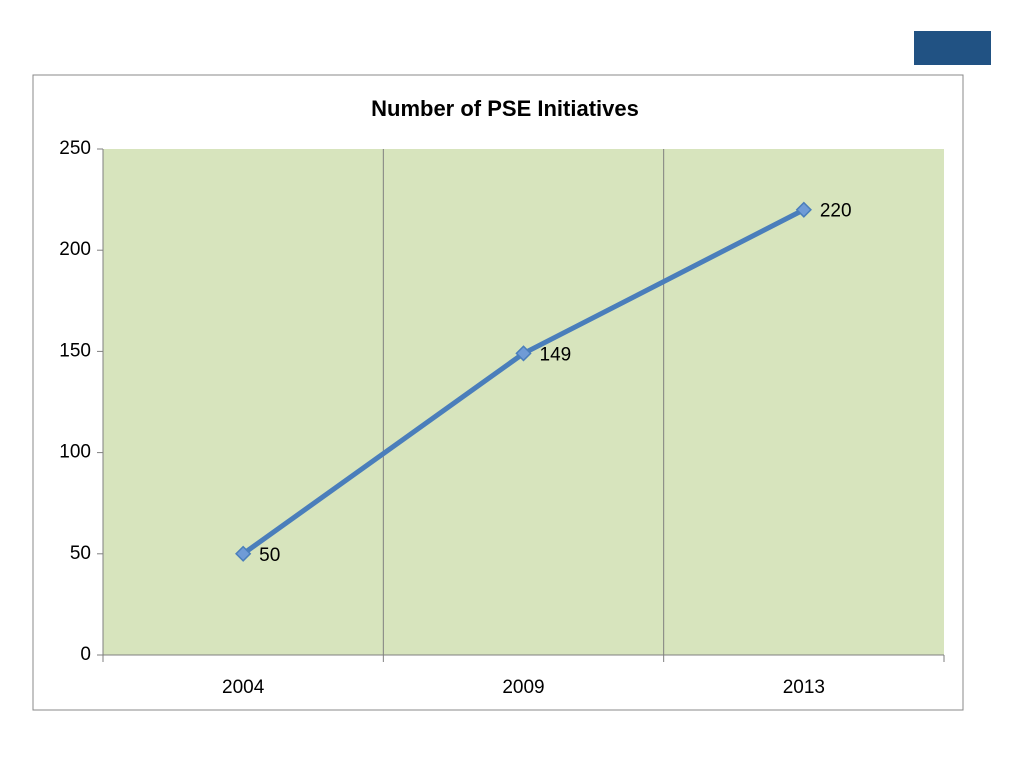 The width and height of the screenshot is (1024, 768). Describe the element at coordinates (243, 687) in the screenshot. I see `x-tick-label: 2004` at that location.